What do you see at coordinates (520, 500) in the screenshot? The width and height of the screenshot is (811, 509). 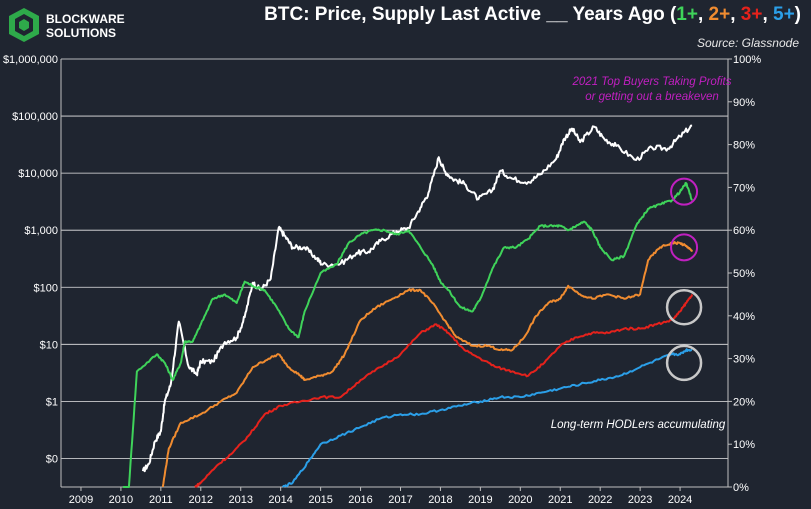 I see `x-tick-label: 2020` at bounding box center [520, 500].